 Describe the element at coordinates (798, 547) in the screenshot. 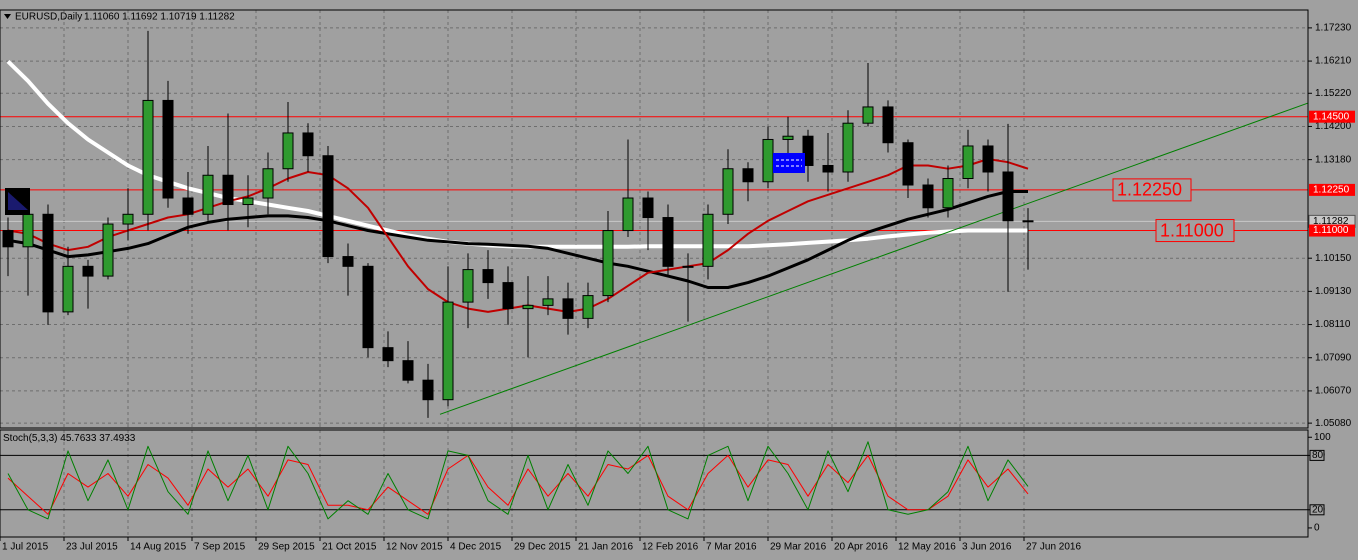

I see `x-tick-label: 29 Mar 2016` at that location.